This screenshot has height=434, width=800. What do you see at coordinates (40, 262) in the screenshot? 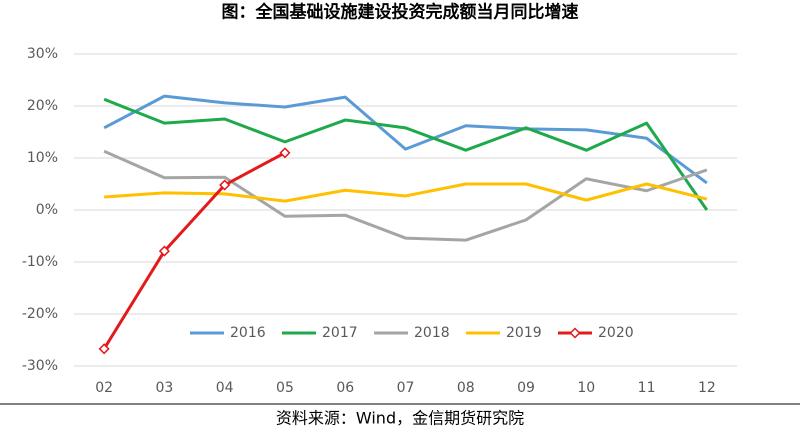
I see `y-tick-label: -10%` at bounding box center [40, 262].